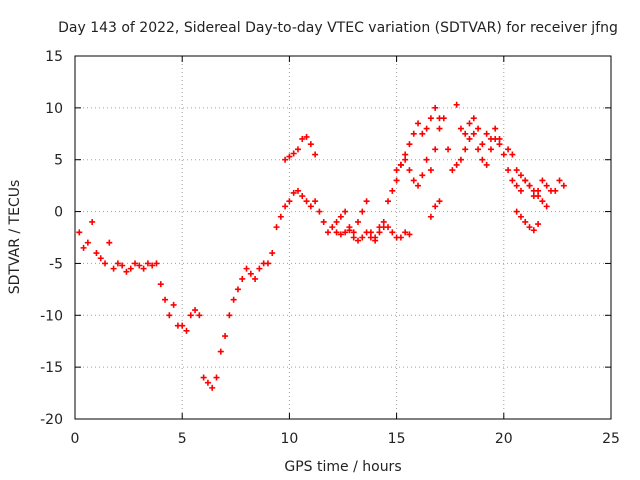 Image resolution: width=640 pixels, height=480 pixels. What do you see at coordinates (75, 439) in the screenshot?
I see `x-tick-label: 0` at bounding box center [75, 439].